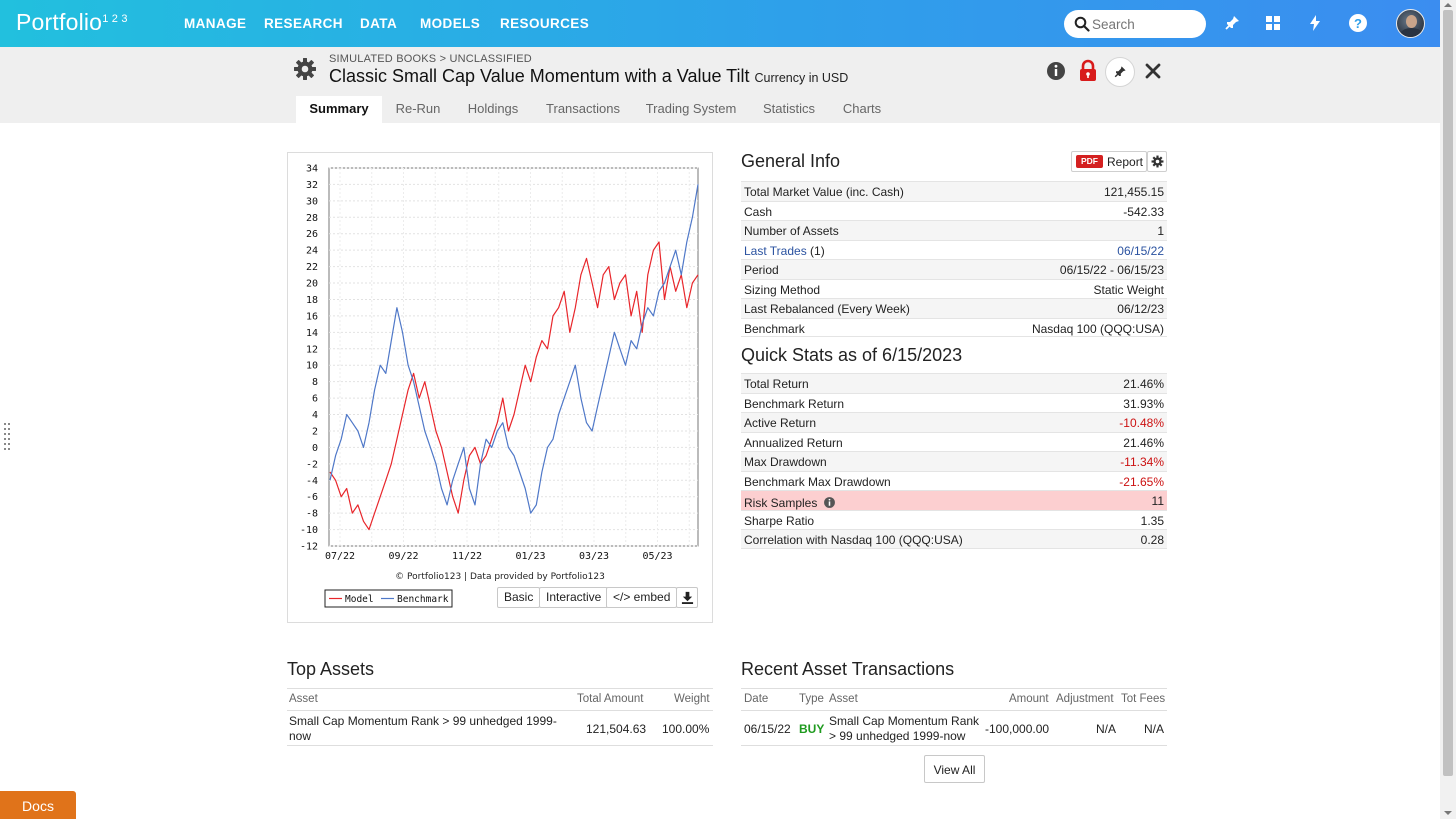  I want to click on x-tick-label: 03/23, so click(594, 556).